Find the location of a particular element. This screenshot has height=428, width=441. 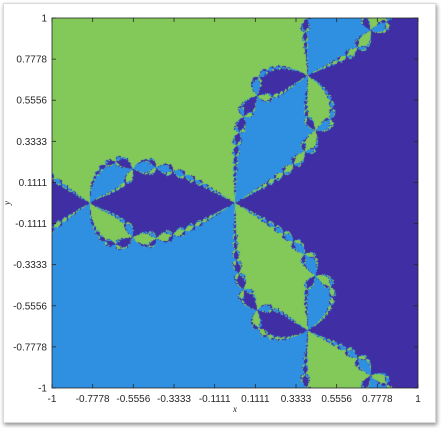

x-tick-label: -0.3333 is located at coordinates (174, 399).